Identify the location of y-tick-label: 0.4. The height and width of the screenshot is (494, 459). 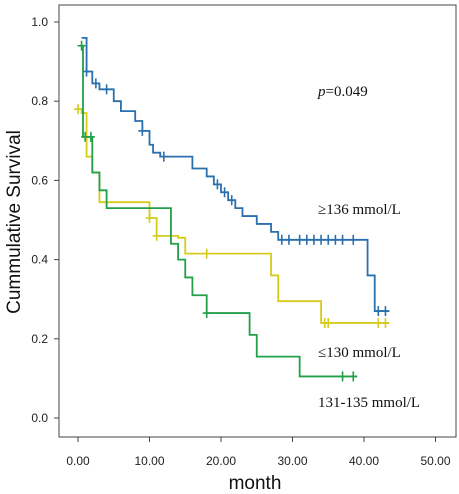
(39, 260).